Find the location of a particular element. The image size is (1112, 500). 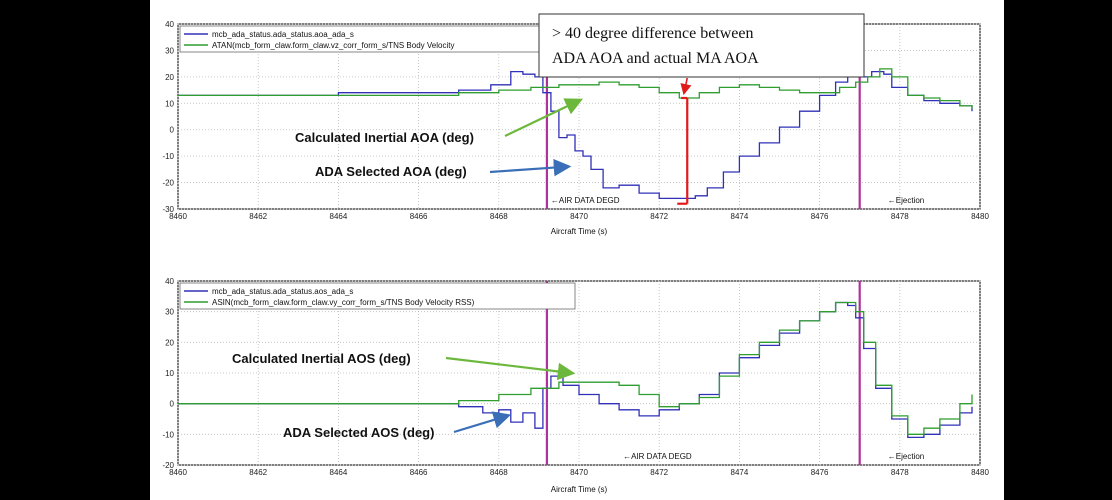

aoa-y-tick-7: -30 is located at coordinates (168, 209).